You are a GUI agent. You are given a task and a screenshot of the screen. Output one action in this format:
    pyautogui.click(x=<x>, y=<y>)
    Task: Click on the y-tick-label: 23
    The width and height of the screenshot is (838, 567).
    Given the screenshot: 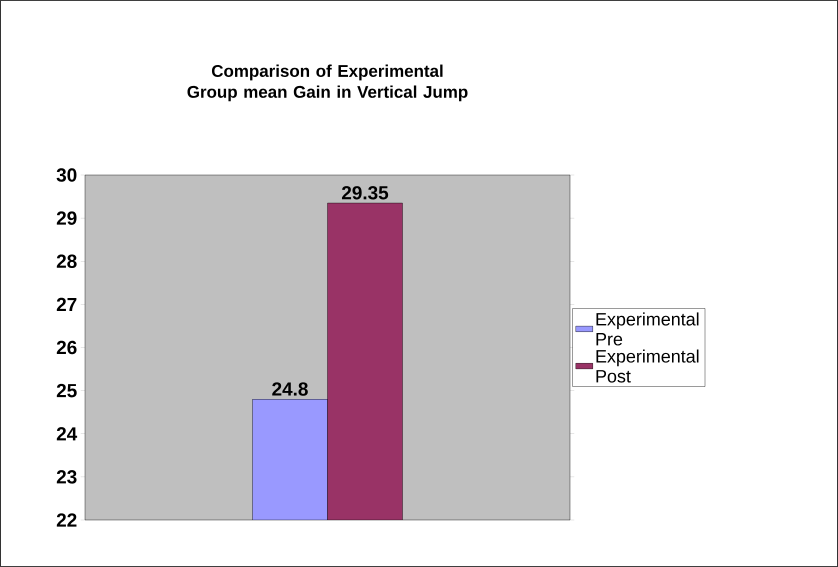 What is the action you would take?
    pyautogui.click(x=66, y=477)
    